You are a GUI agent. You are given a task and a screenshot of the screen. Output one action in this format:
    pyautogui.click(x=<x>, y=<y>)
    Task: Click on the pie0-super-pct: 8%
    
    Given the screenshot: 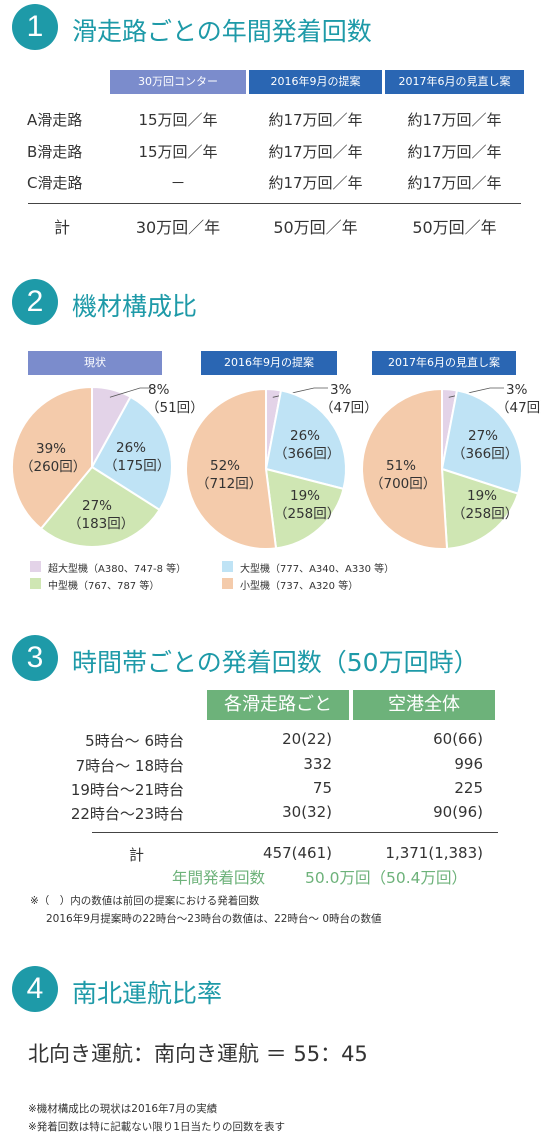 What is the action you would take?
    pyautogui.click(x=159, y=390)
    